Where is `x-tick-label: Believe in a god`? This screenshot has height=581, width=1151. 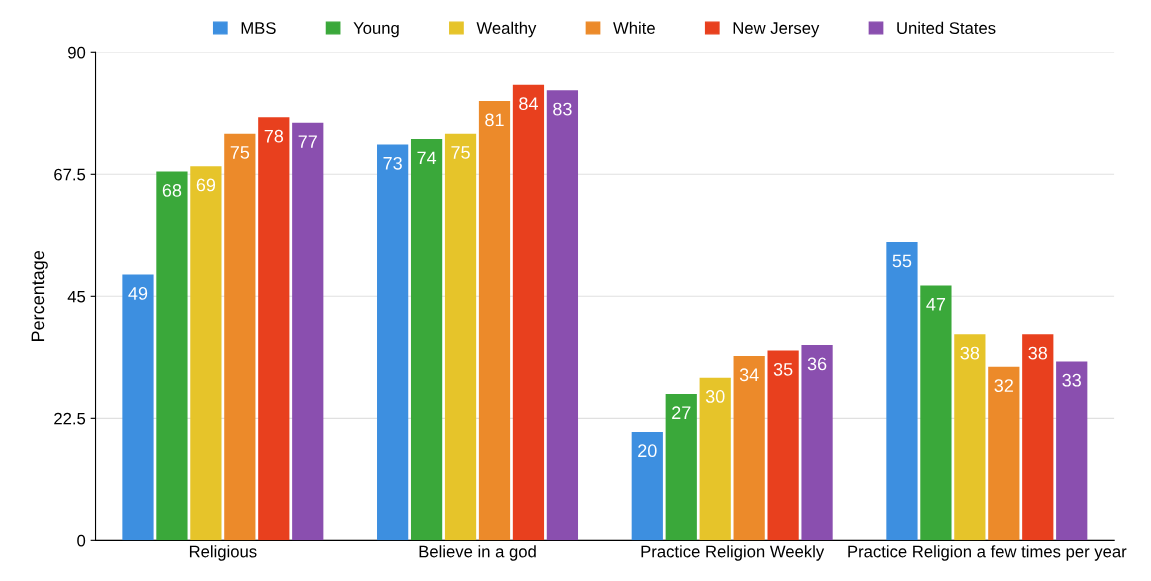
x-tick-label: Believe in a god is located at coordinates (477, 553).